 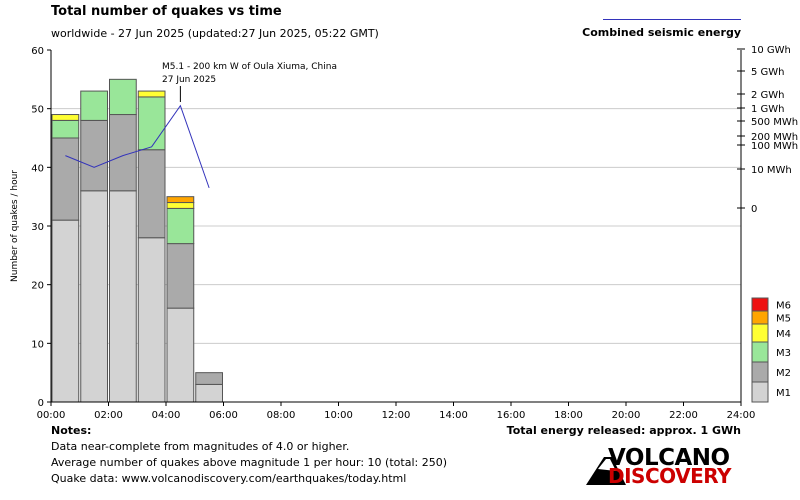 I want to click on y-tick-label: 20, so click(x=37, y=286).